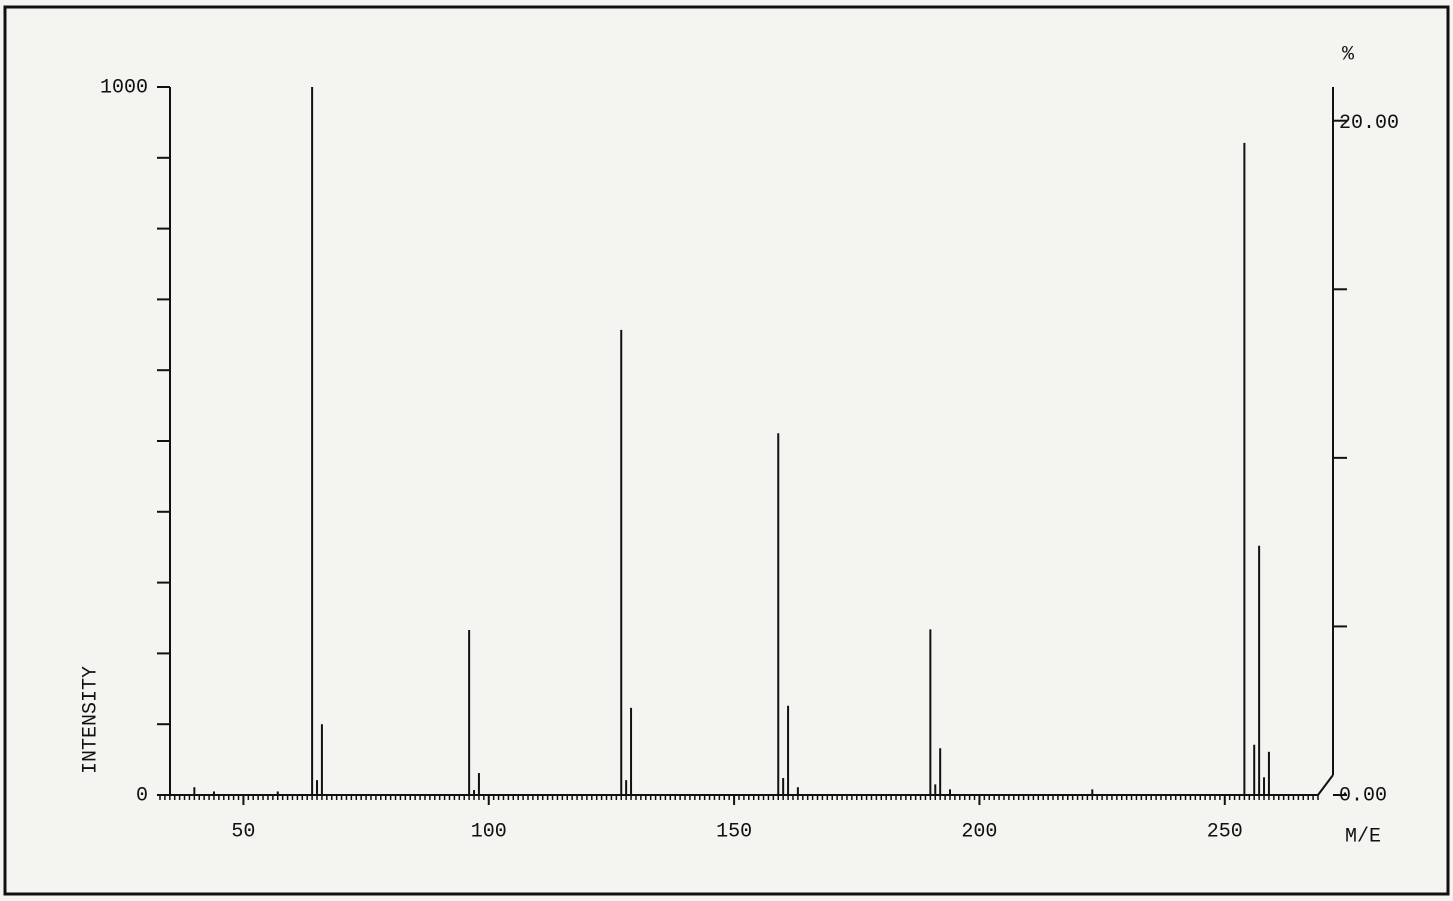 The width and height of the screenshot is (1453, 901). What do you see at coordinates (734, 831) in the screenshot?
I see `x-tick-label: 150` at bounding box center [734, 831].